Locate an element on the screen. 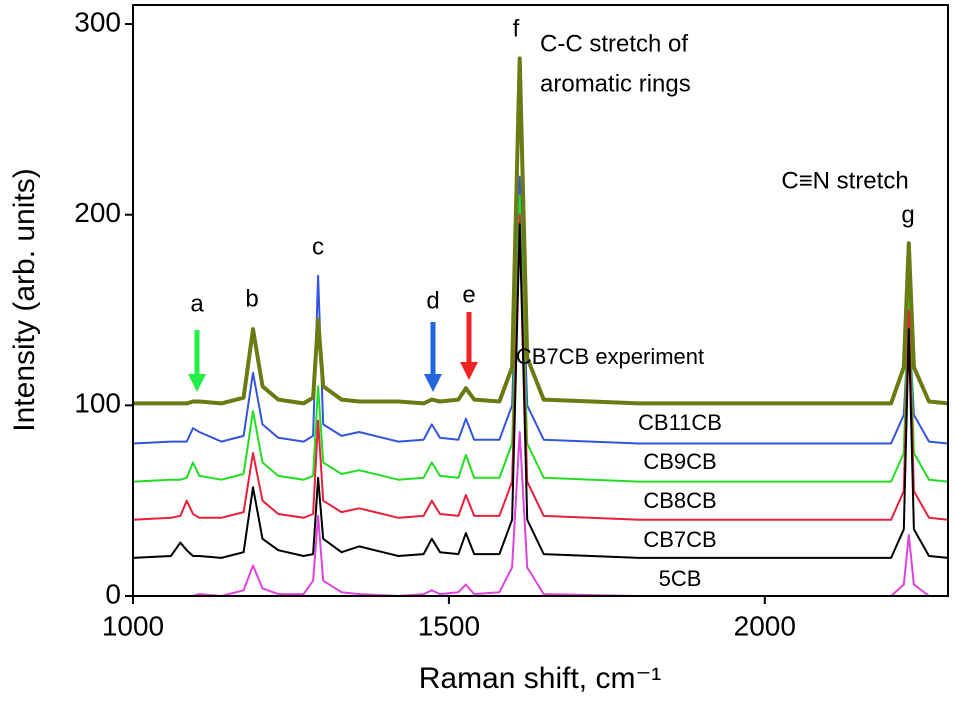 Image resolution: width=955 pixels, height=702 pixels. peak-label: b is located at coordinates (251, 298).